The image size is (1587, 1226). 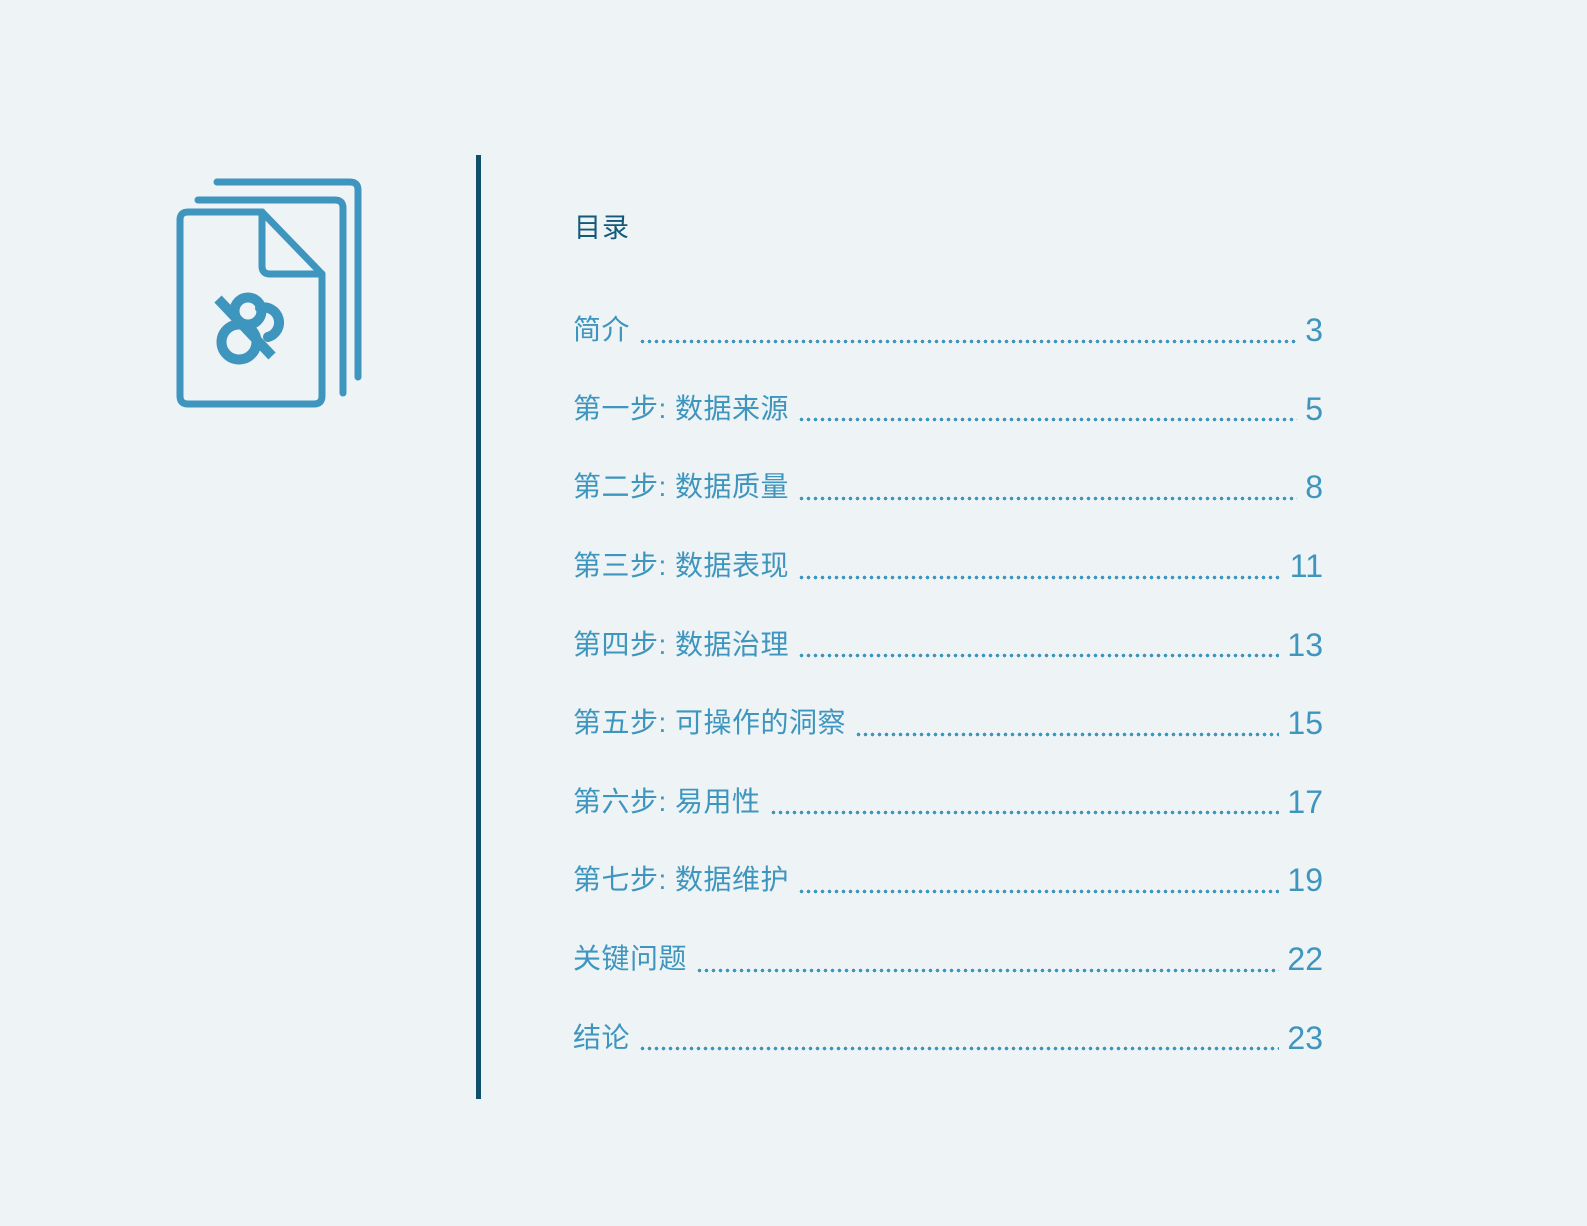 What do you see at coordinates (948, 487) in the screenshot?
I see `toc-entry: 第二步: 数据质量 8` at bounding box center [948, 487].